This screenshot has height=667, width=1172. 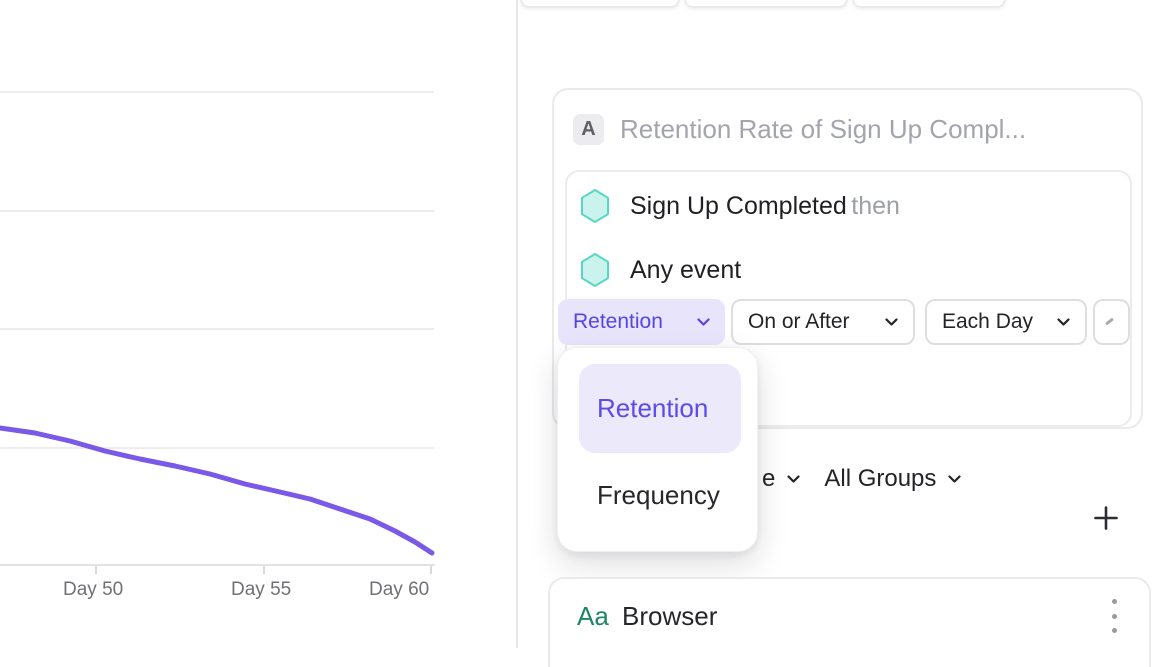 I want to click on retention-line-chart, so click(x=217, y=490).